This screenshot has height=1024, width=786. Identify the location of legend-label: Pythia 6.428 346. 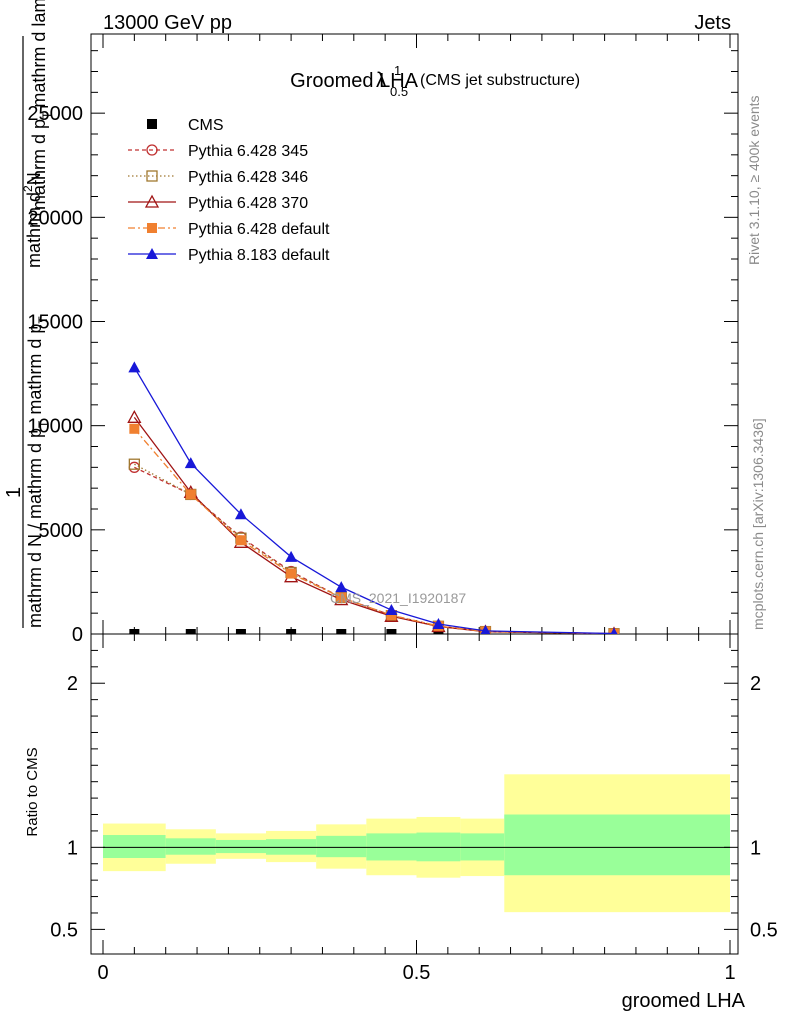
(248, 177).